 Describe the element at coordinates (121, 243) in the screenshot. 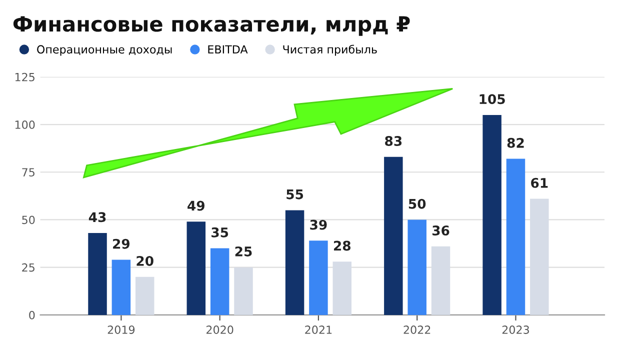

I see `data-label: 29` at that location.